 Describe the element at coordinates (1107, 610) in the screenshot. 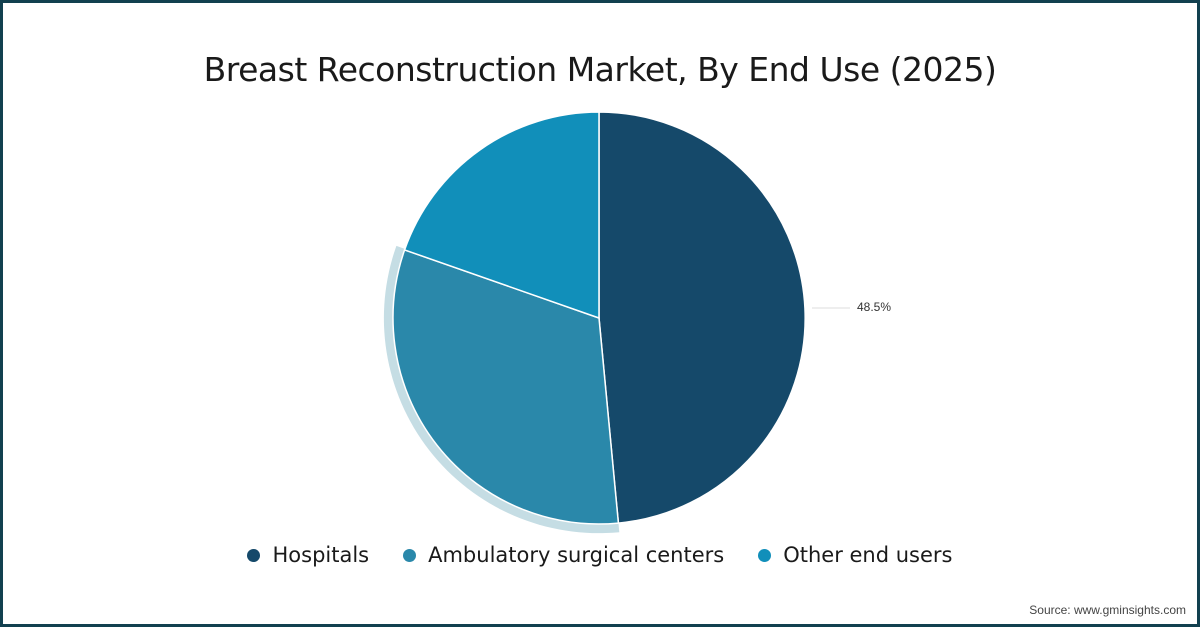

I see `source-text: Source: www.gminsights.com` at that location.